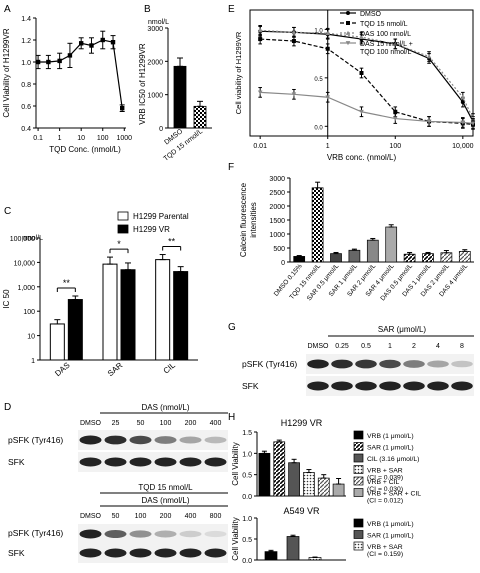 The width and height of the screenshot is (480, 573). I want to click on y-tick-label: 1500, so click(277, 221).